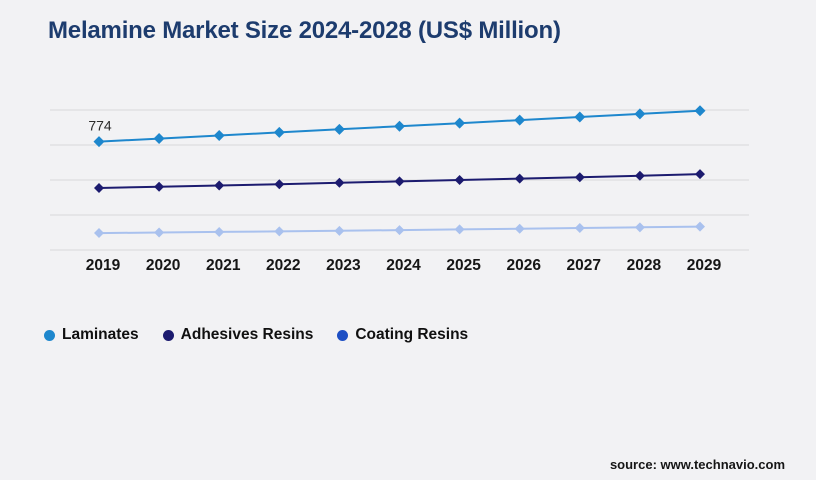 This screenshot has width=816, height=480. What do you see at coordinates (279, 184) in the screenshot?
I see `marker-adhesives-resins-2022` at bounding box center [279, 184].